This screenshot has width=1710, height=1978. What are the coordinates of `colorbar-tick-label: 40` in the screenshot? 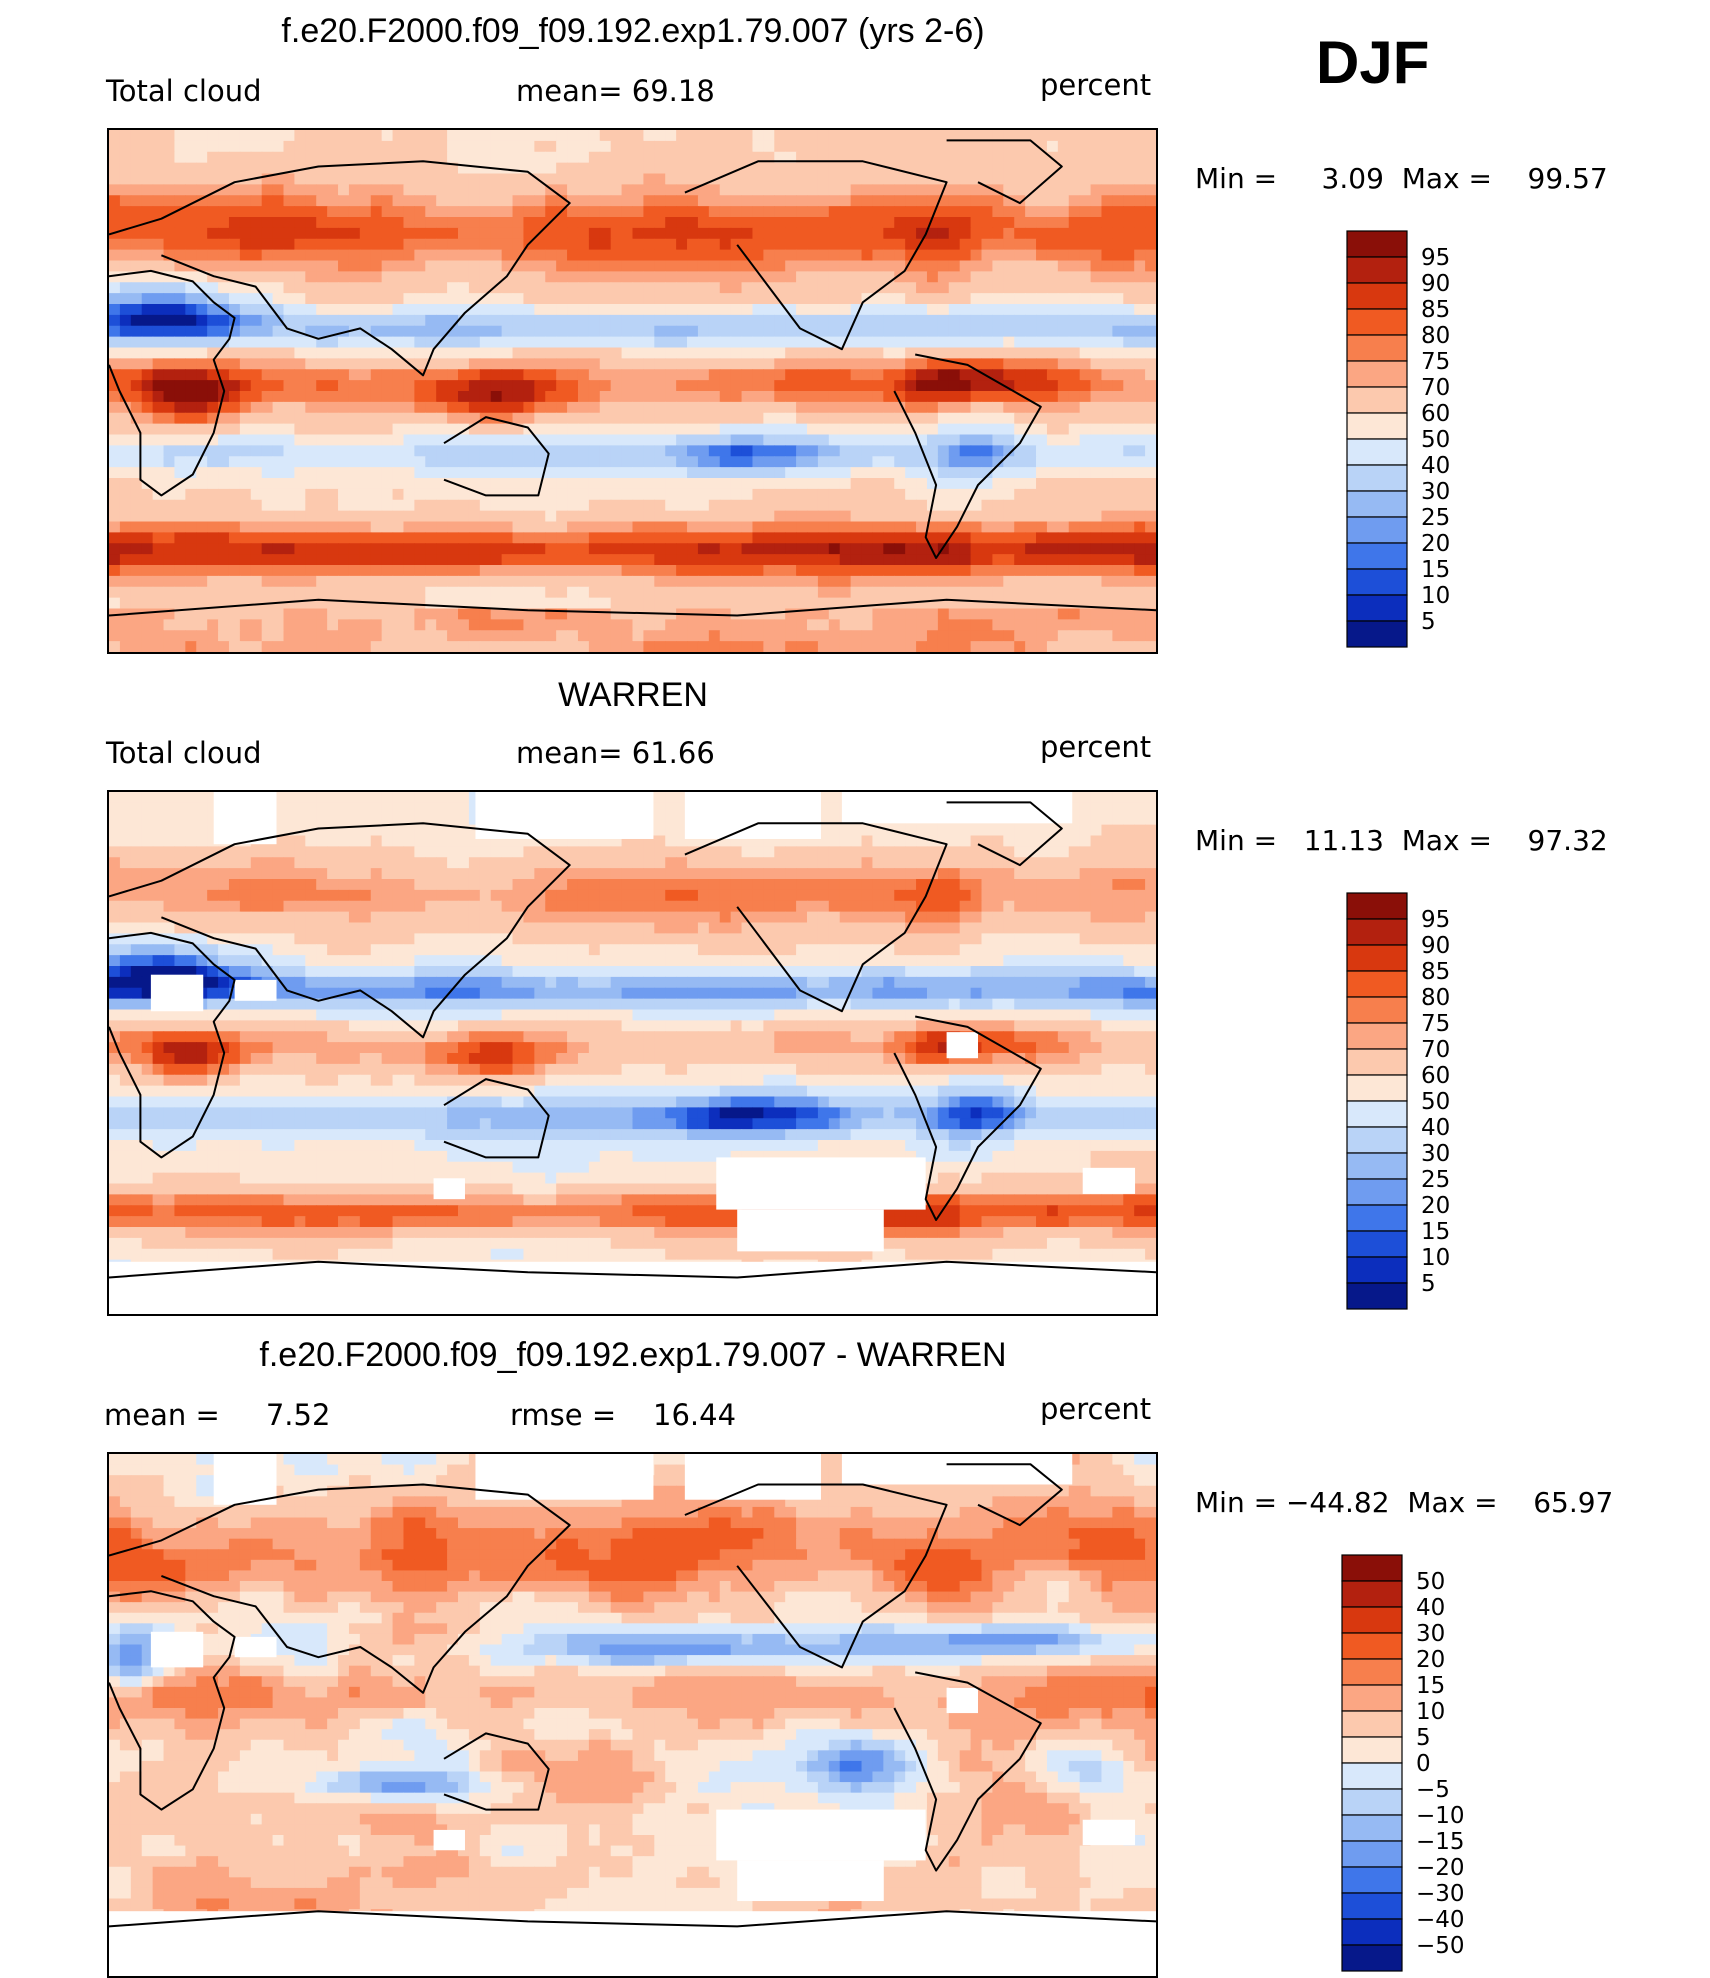 It's located at (1435, 1128).